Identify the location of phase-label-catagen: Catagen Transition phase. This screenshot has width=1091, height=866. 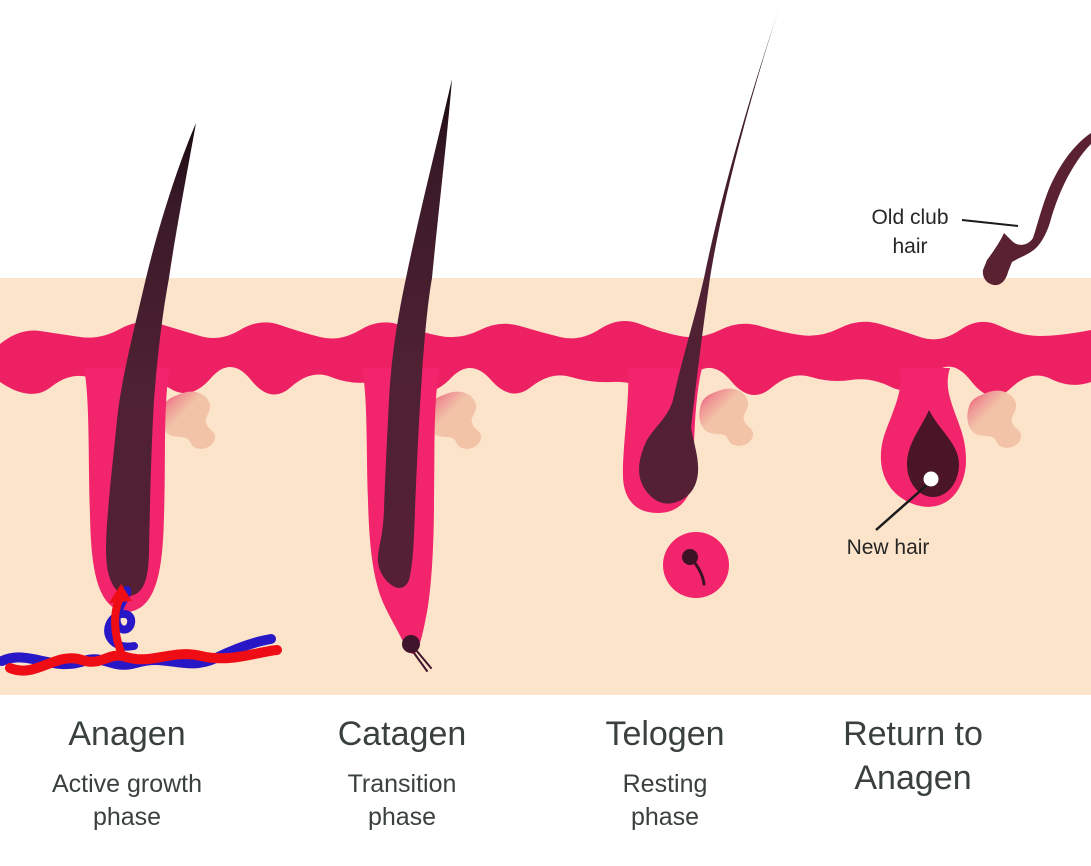
(402, 773).